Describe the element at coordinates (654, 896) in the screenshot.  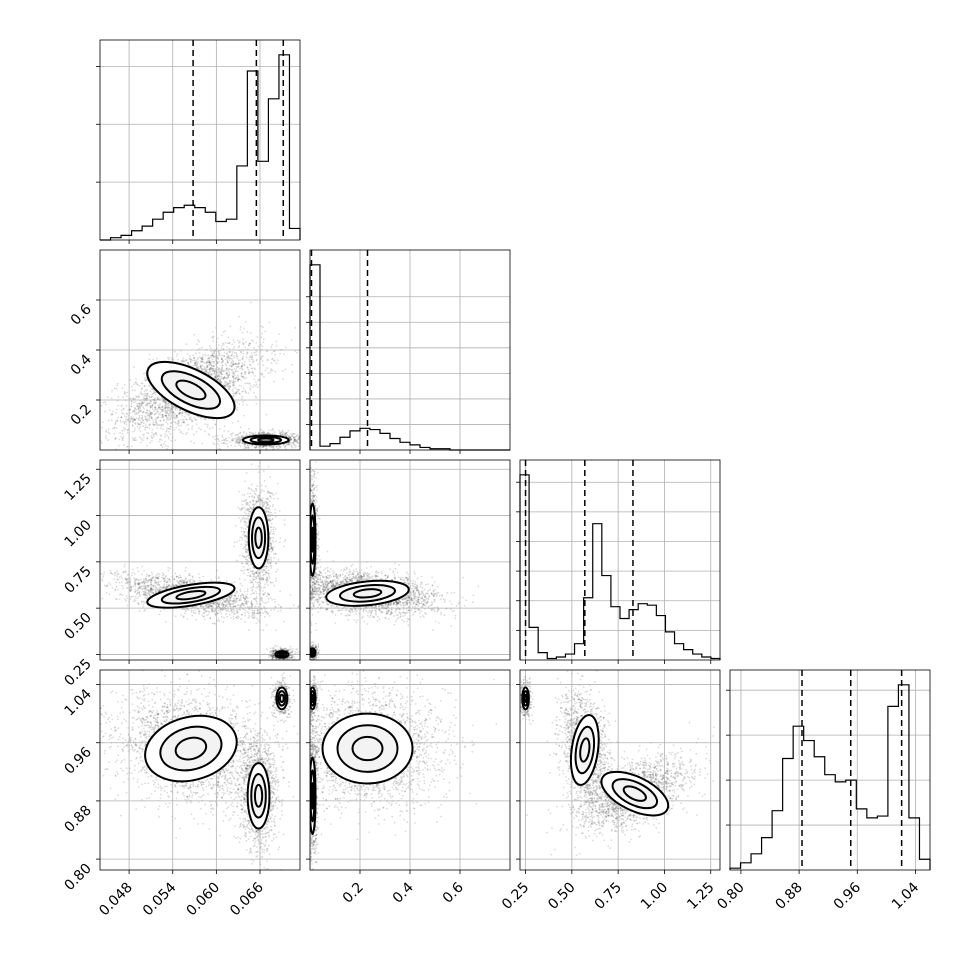
I see `x-tick-label: 1.00` at that location.